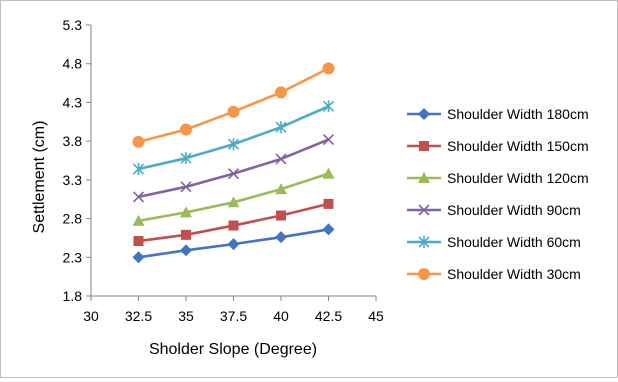  I want to click on x-tick-label: 40, so click(281, 316).